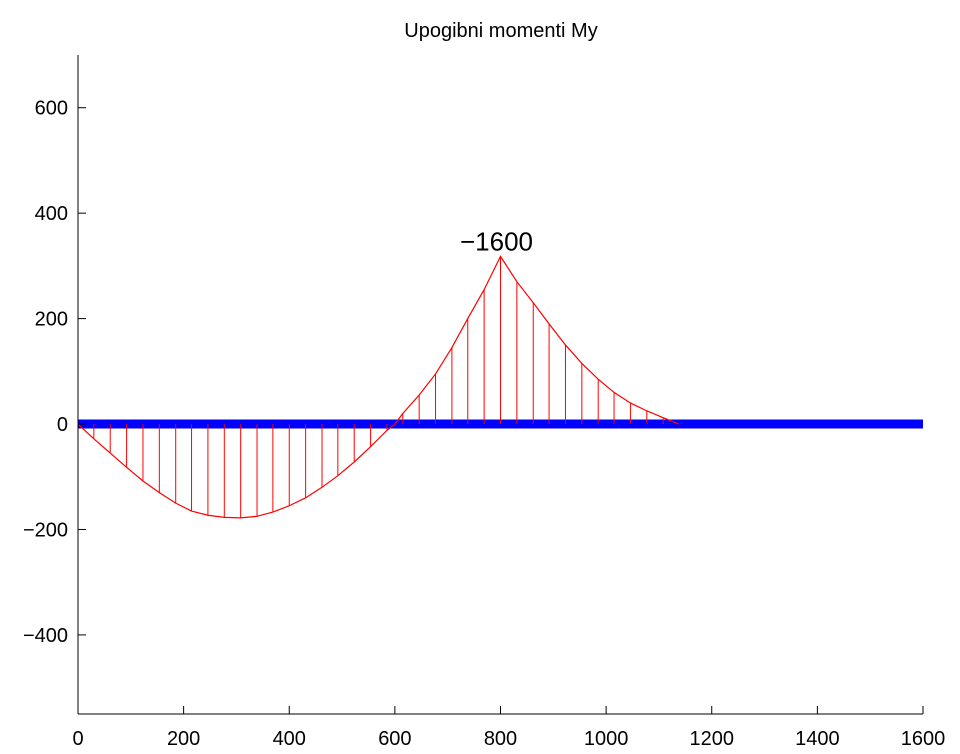  I want to click on x-tick-label-6: 1200, so click(712, 739).